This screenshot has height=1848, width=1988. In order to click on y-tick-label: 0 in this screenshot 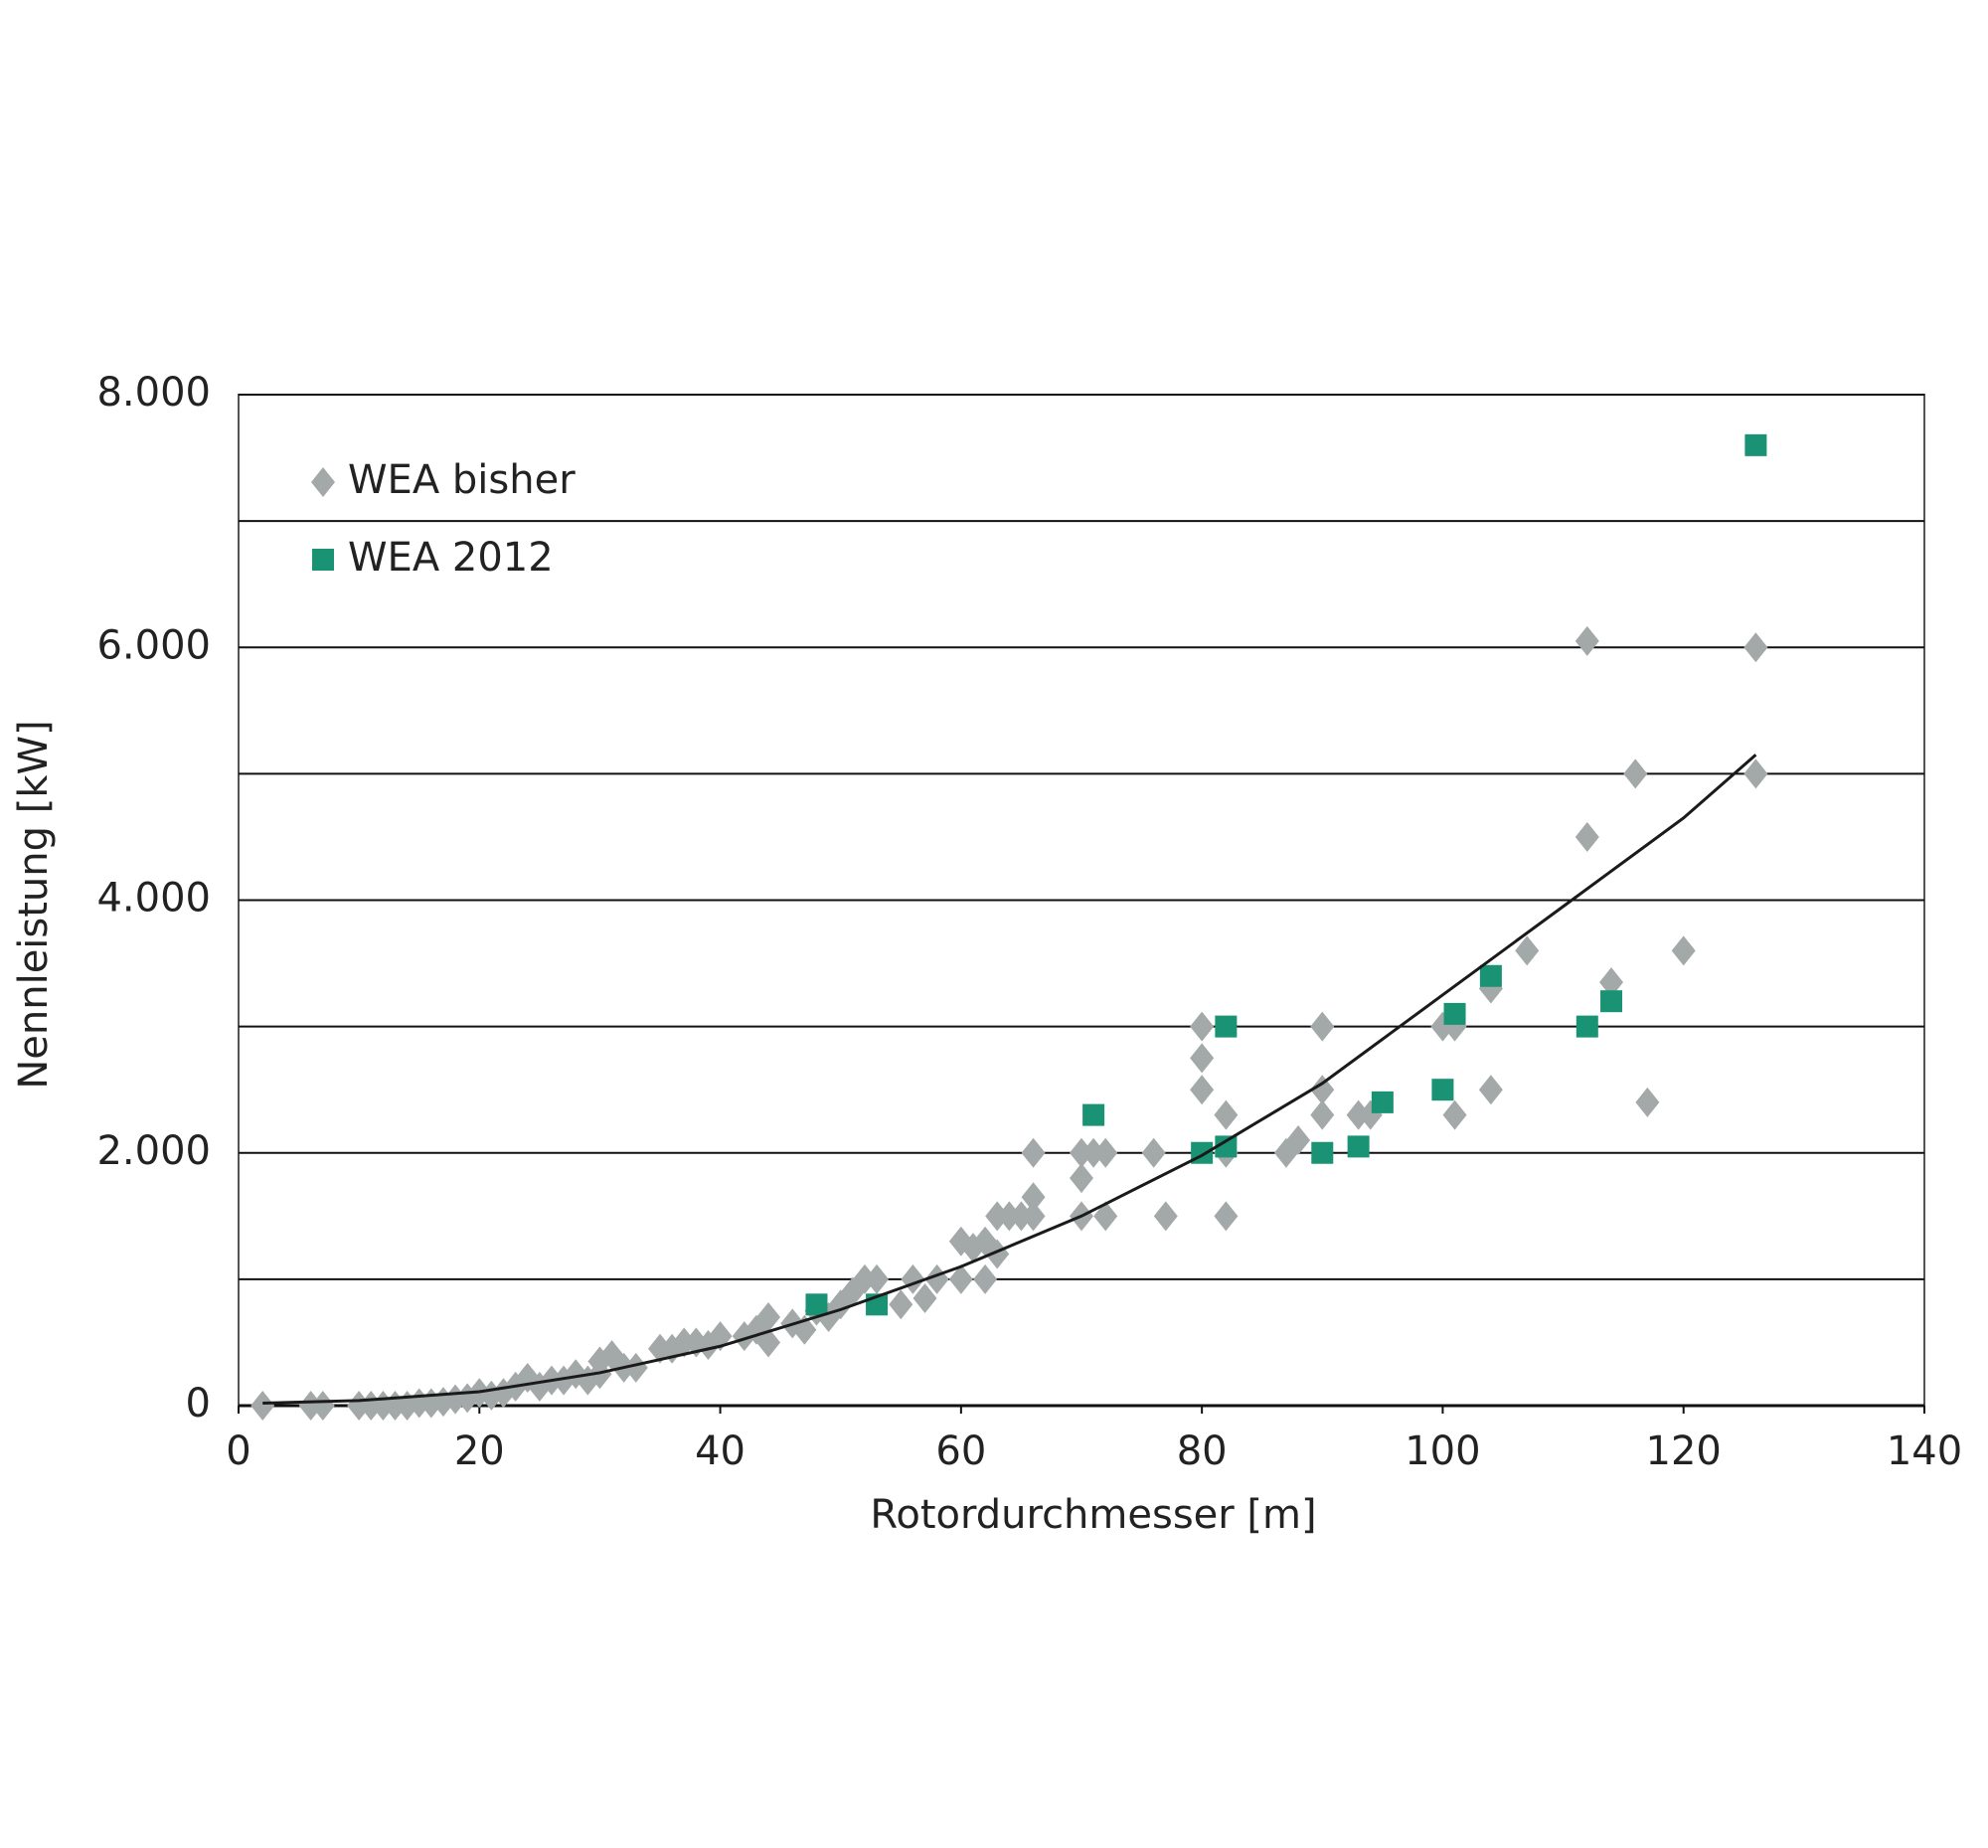, I will do `click(198, 1404)`.